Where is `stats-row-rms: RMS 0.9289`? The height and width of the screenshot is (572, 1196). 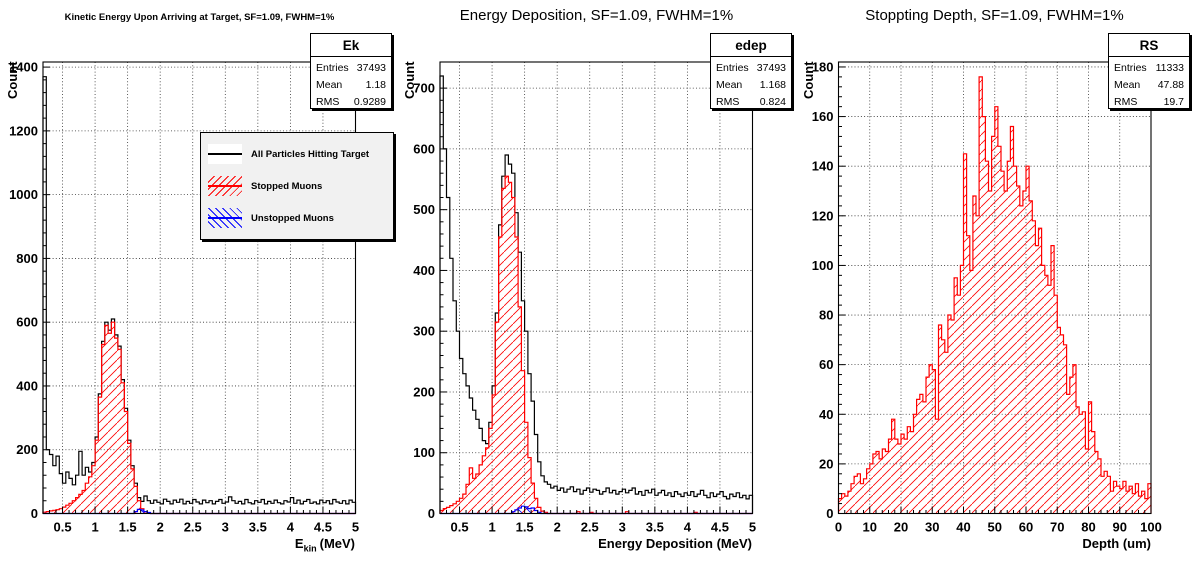
stats-row-rms: RMS 0.9289 is located at coordinates (351, 102).